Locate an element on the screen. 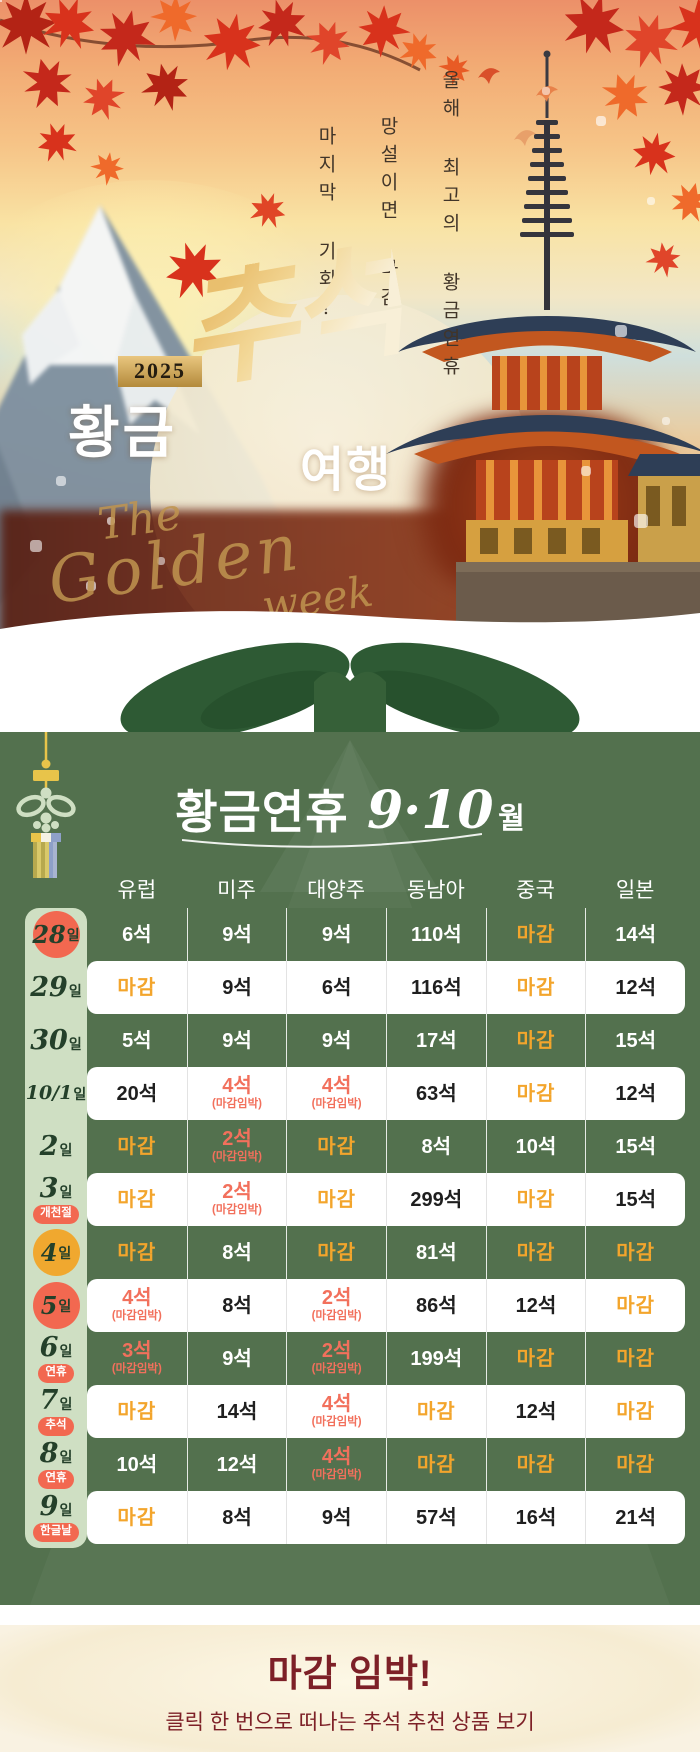 Image resolution: width=700 pixels, height=1752 pixels. column-header: 일본 is located at coordinates (635, 890).